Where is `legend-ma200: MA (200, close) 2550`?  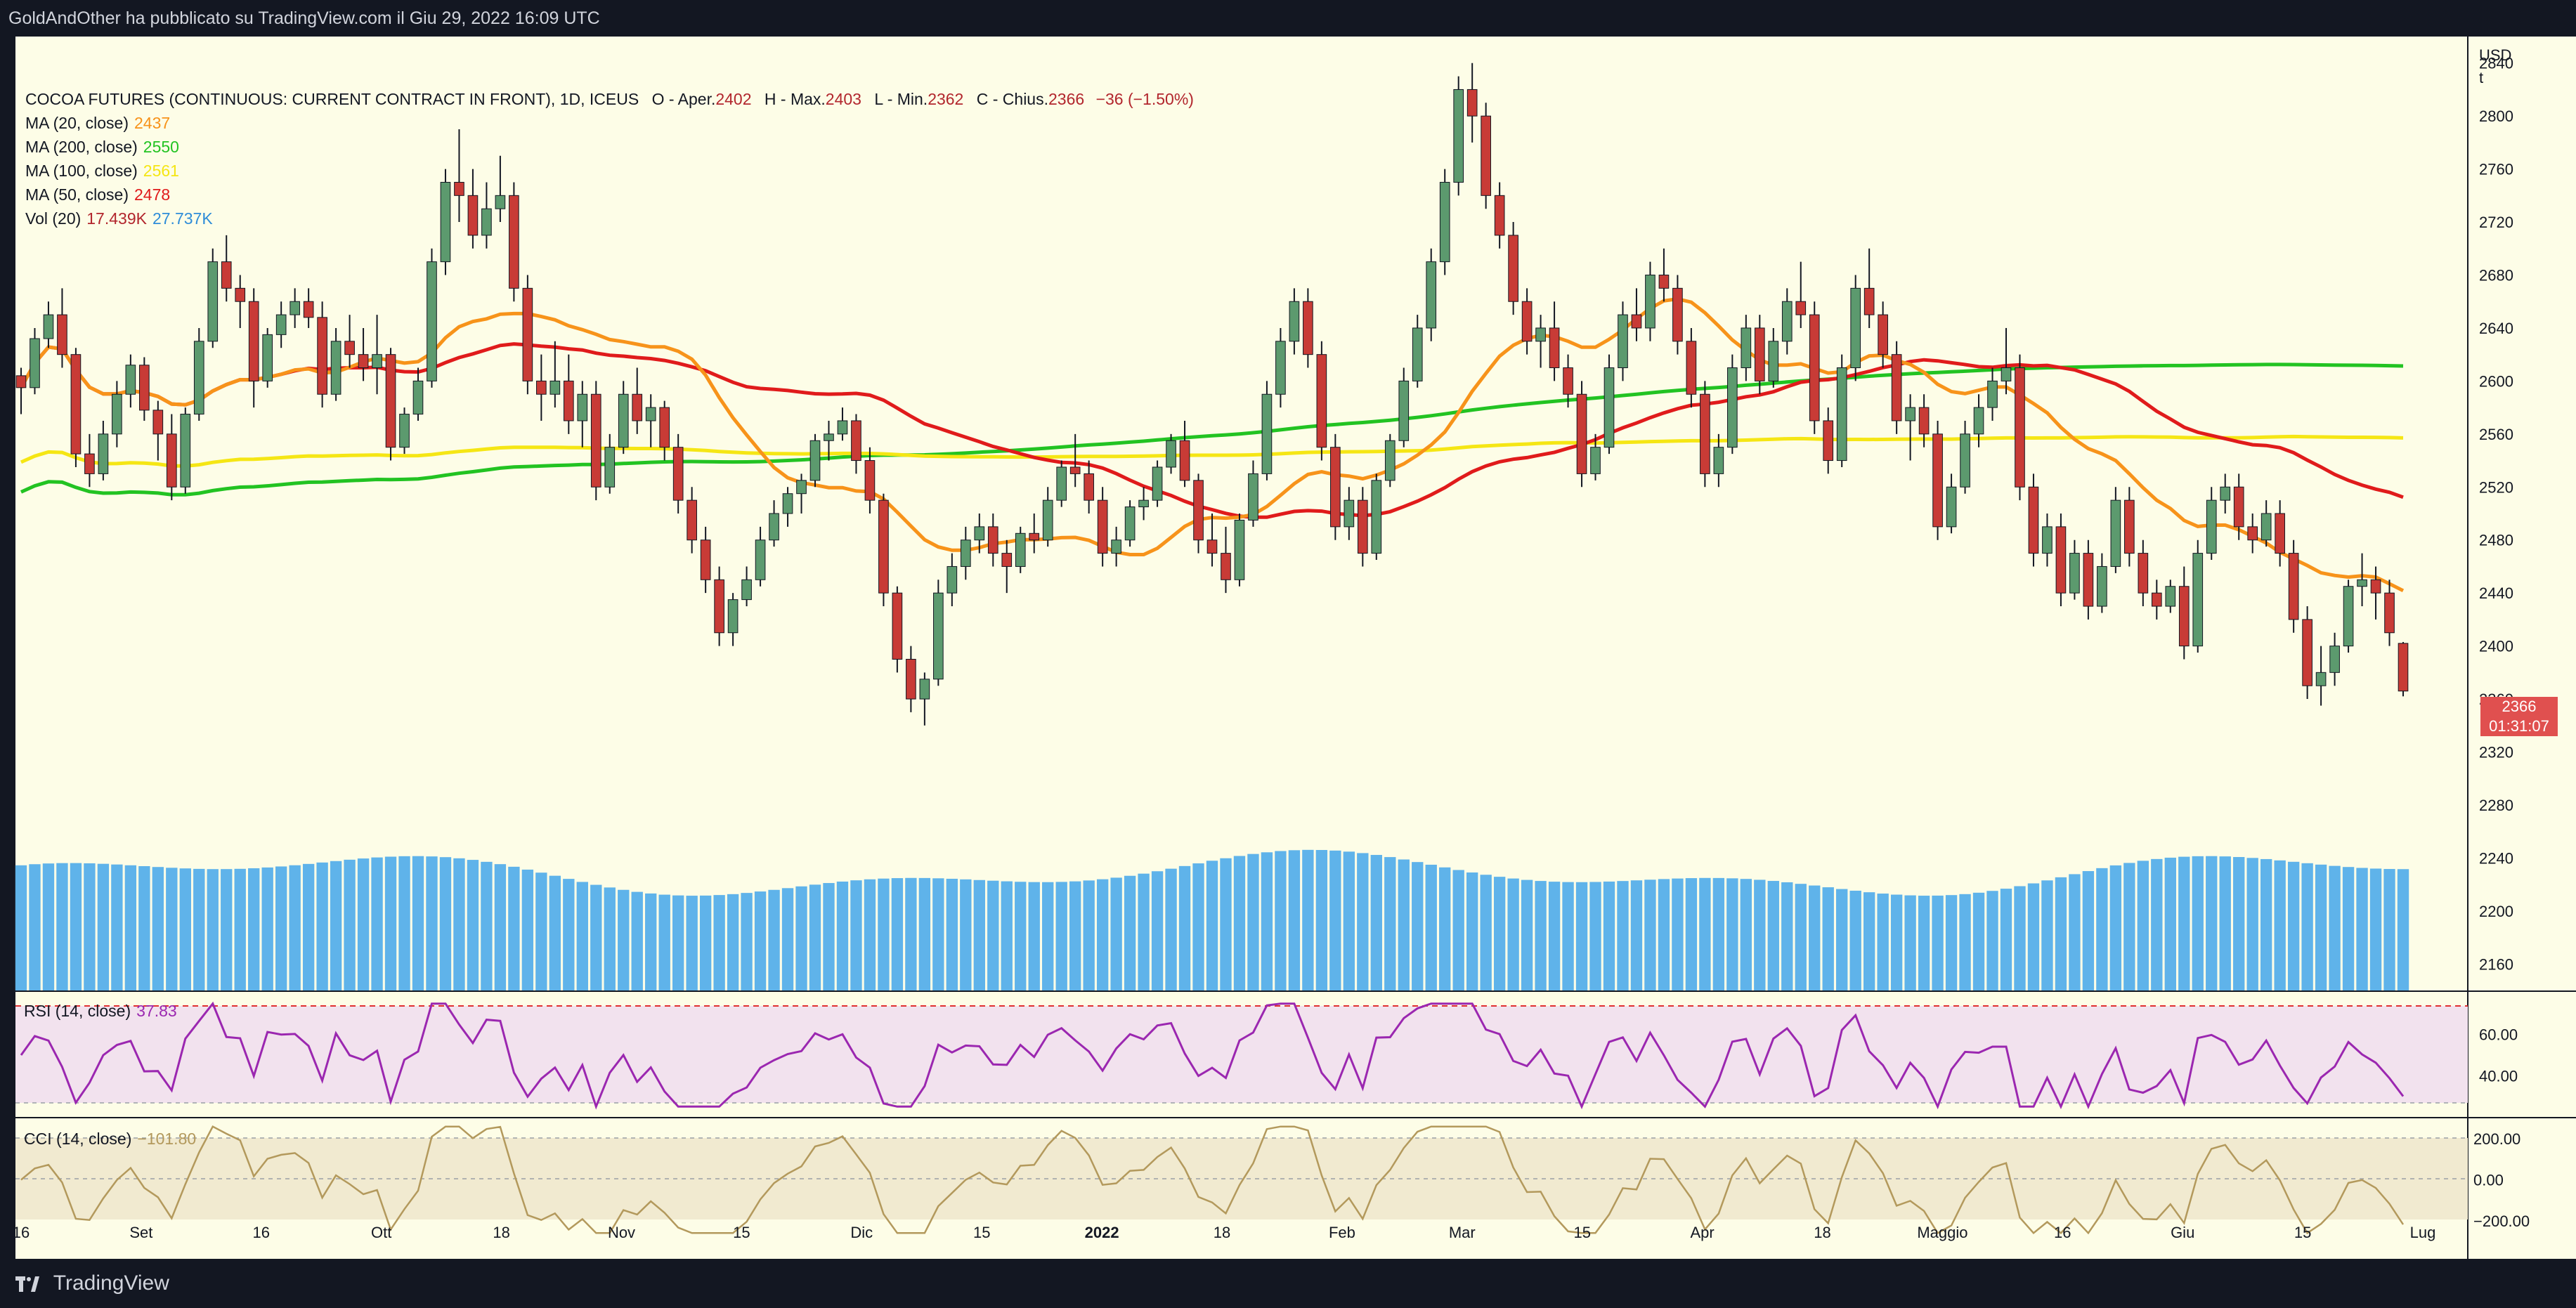 legend-ma200: MA (200, close) 2550 is located at coordinates (609, 147).